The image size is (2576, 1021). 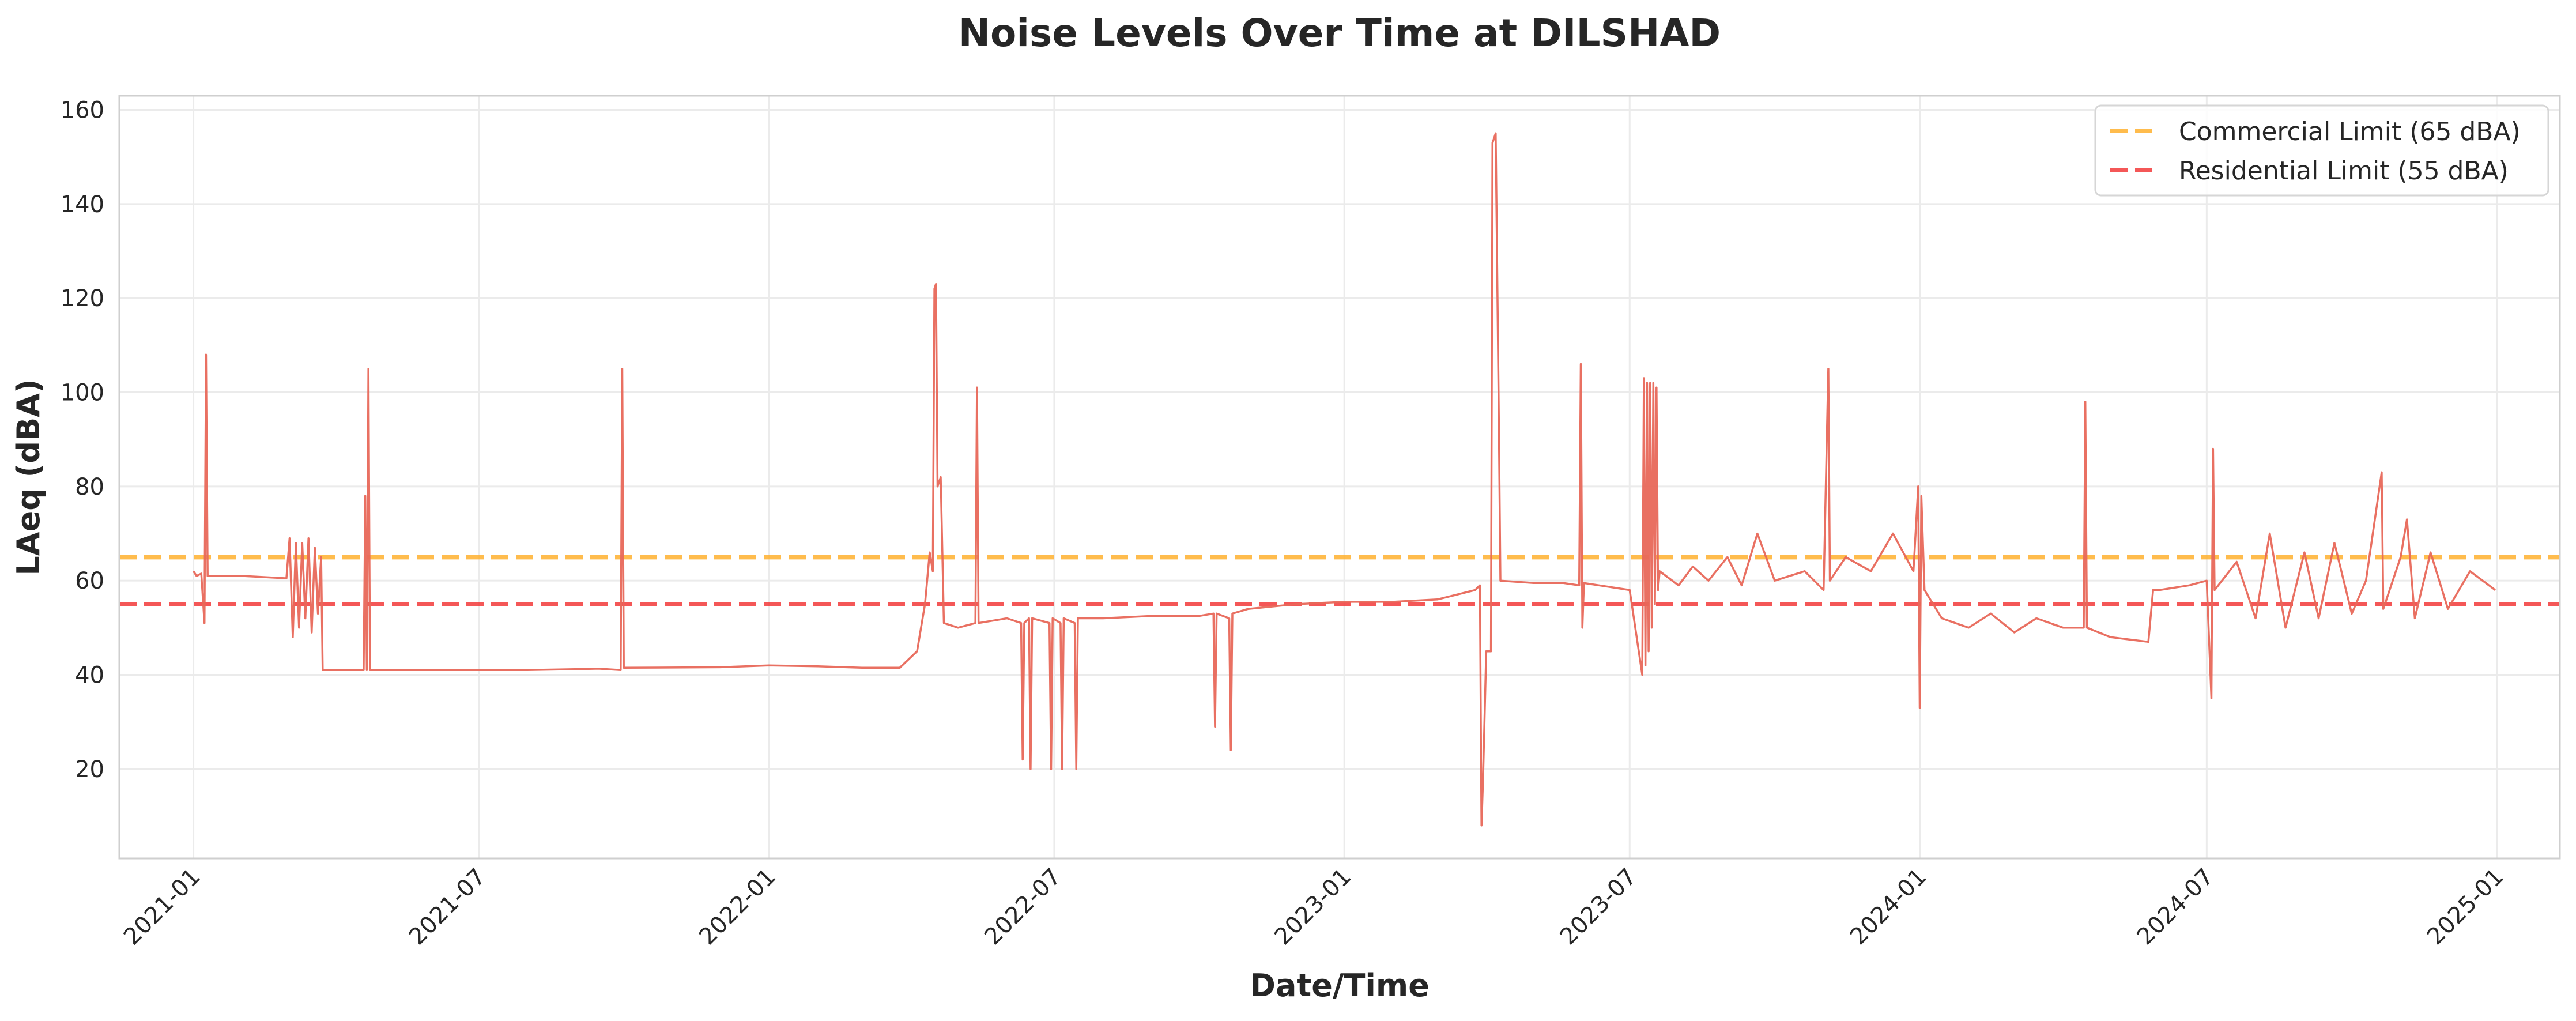 What do you see at coordinates (2175, 908) in the screenshot?
I see `x-tick-label: 2024-07` at bounding box center [2175, 908].